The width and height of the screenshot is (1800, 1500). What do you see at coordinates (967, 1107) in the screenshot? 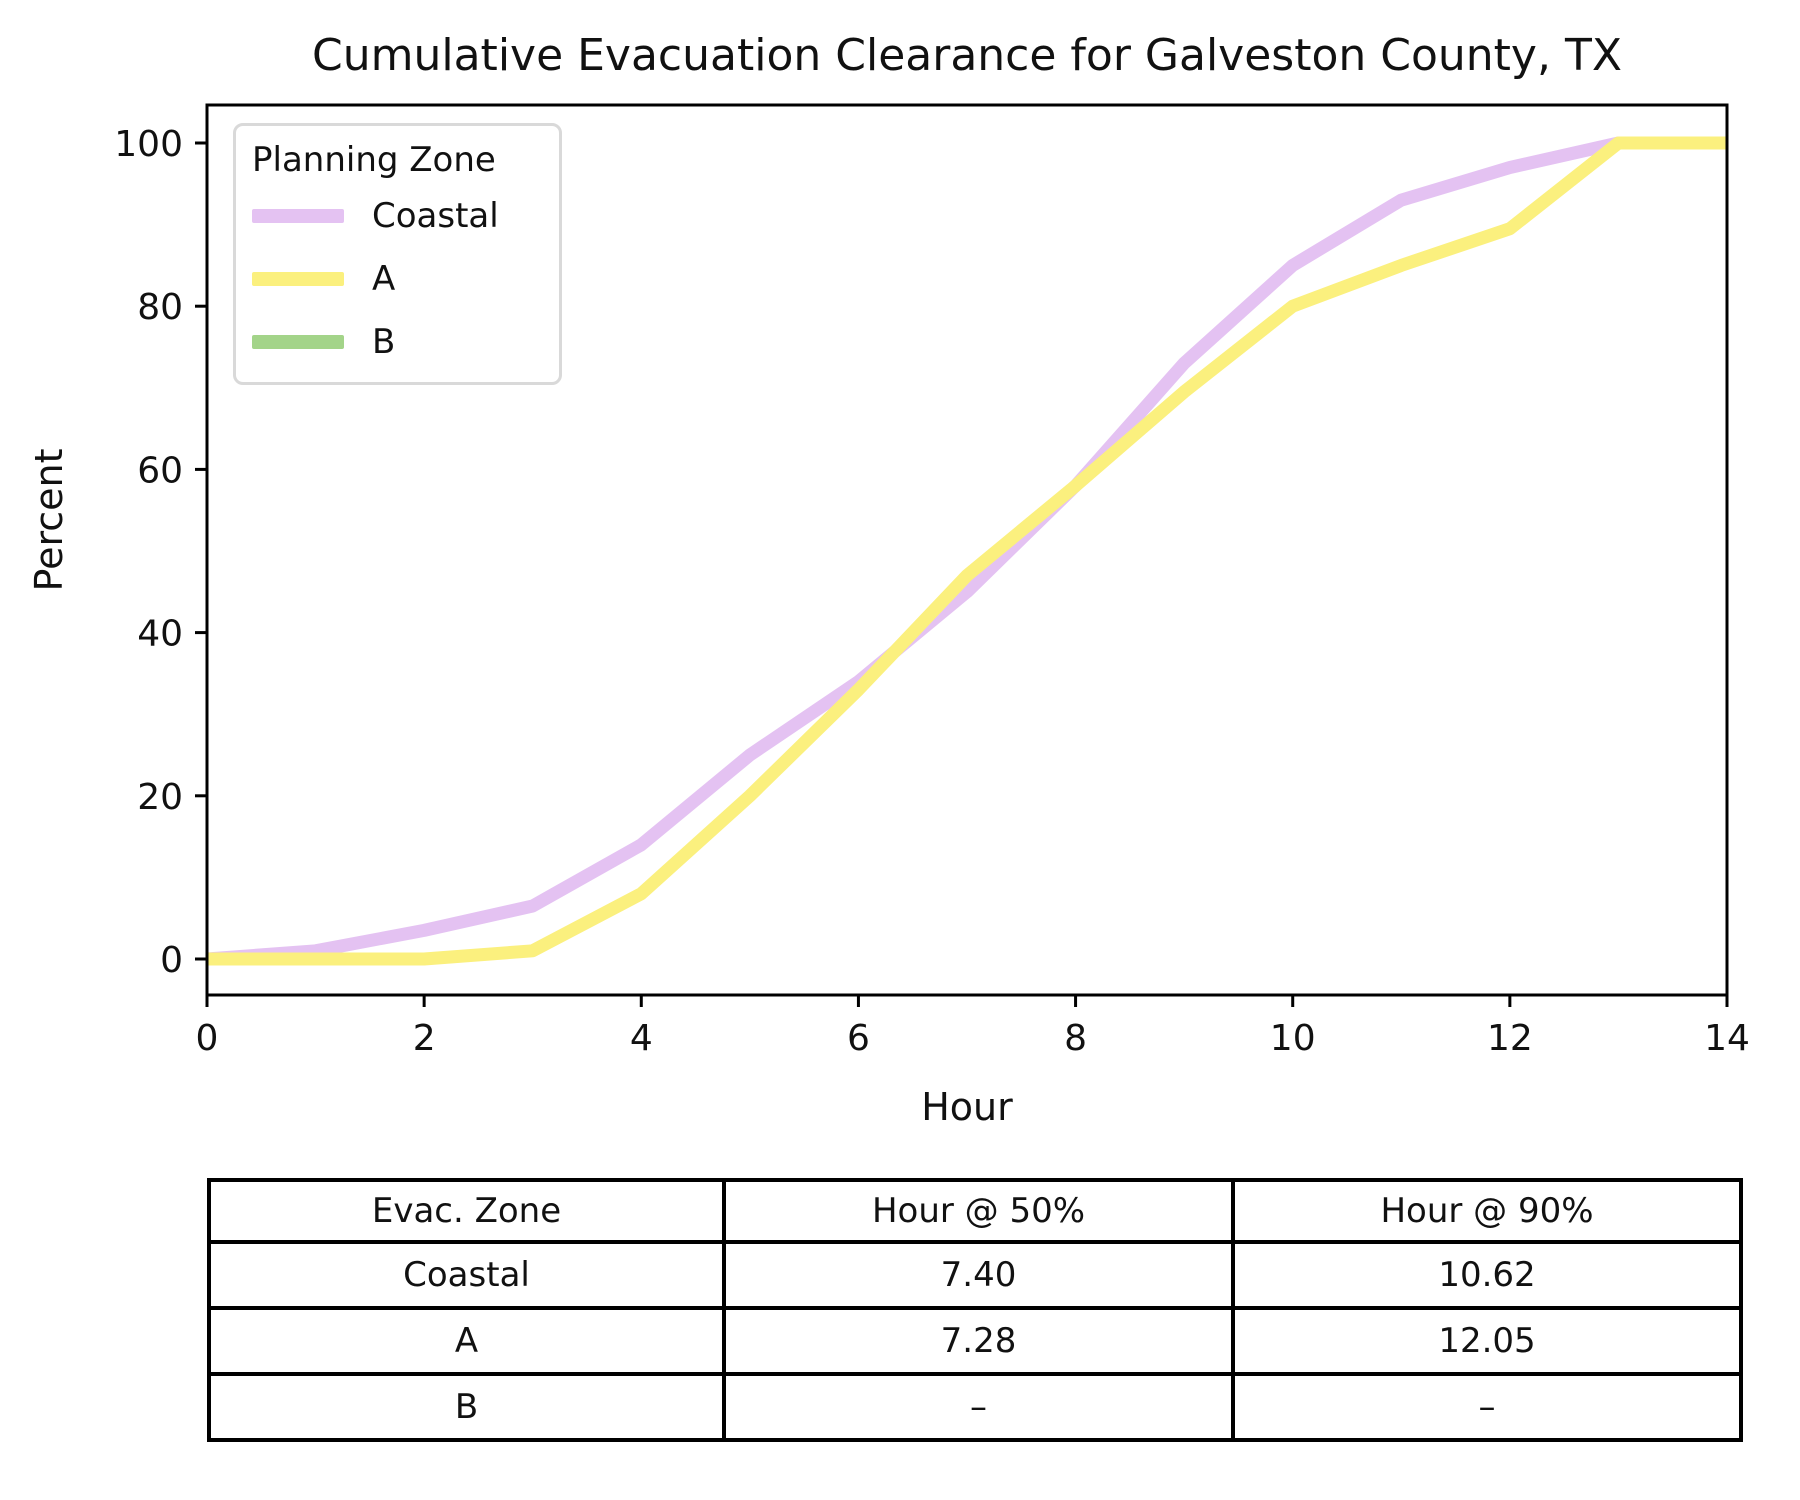
I see `x-axis-label: Hour` at bounding box center [967, 1107].